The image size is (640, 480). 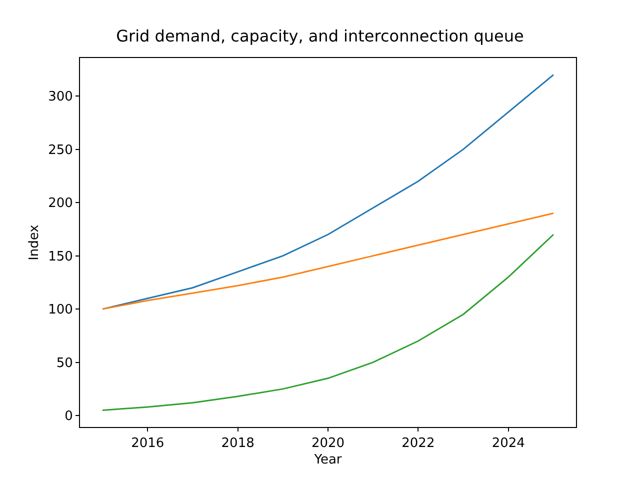 What do you see at coordinates (508, 444) in the screenshot?
I see `x-tick-label: 2024` at bounding box center [508, 444].